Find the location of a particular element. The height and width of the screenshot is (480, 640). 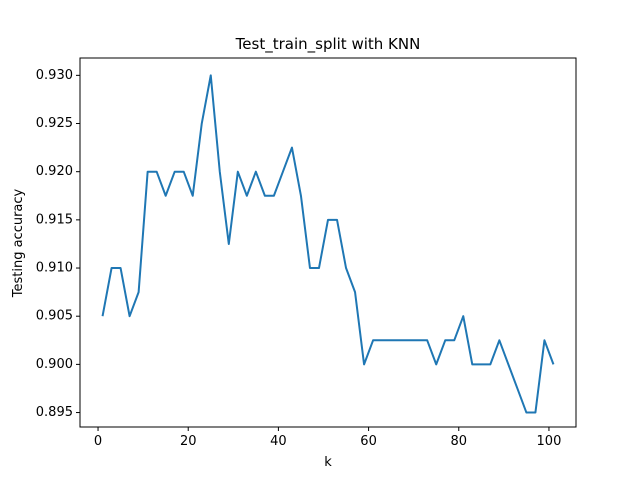

y-axis: 0.895 0.900 0.905 0.910 0.915 0.920 0.925 0.930 is located at coordinates (58, 244).